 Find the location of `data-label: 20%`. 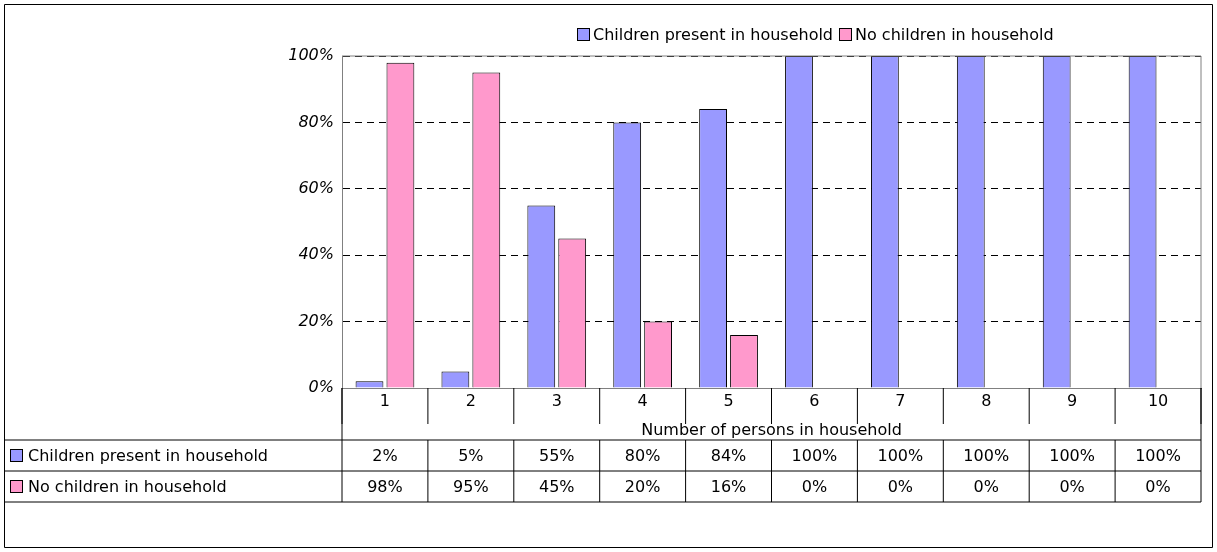

data-label: 20% is located at coordinates (642, 487).